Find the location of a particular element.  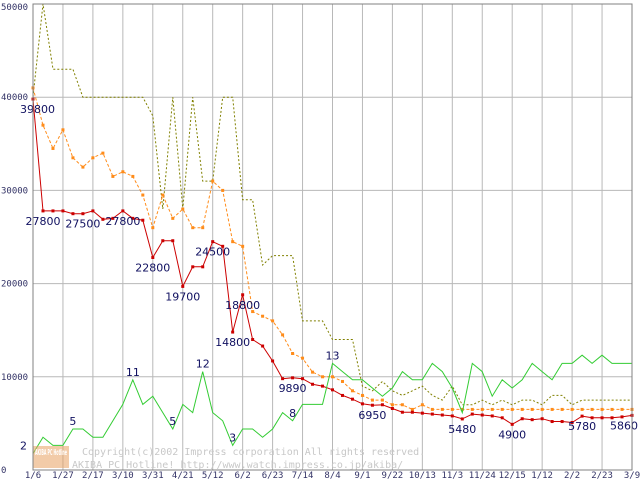

data-label-count: 12 is located at coordinates (203, 364).